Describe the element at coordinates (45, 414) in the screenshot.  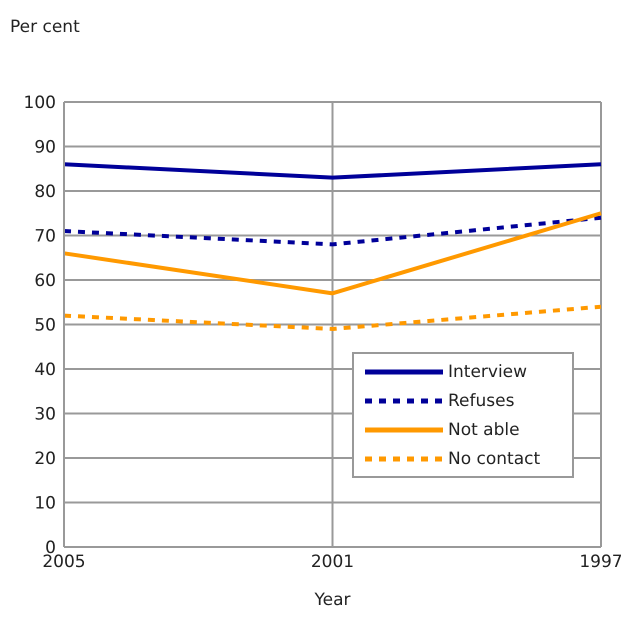
I see `y-tick-label: 30` at that location.